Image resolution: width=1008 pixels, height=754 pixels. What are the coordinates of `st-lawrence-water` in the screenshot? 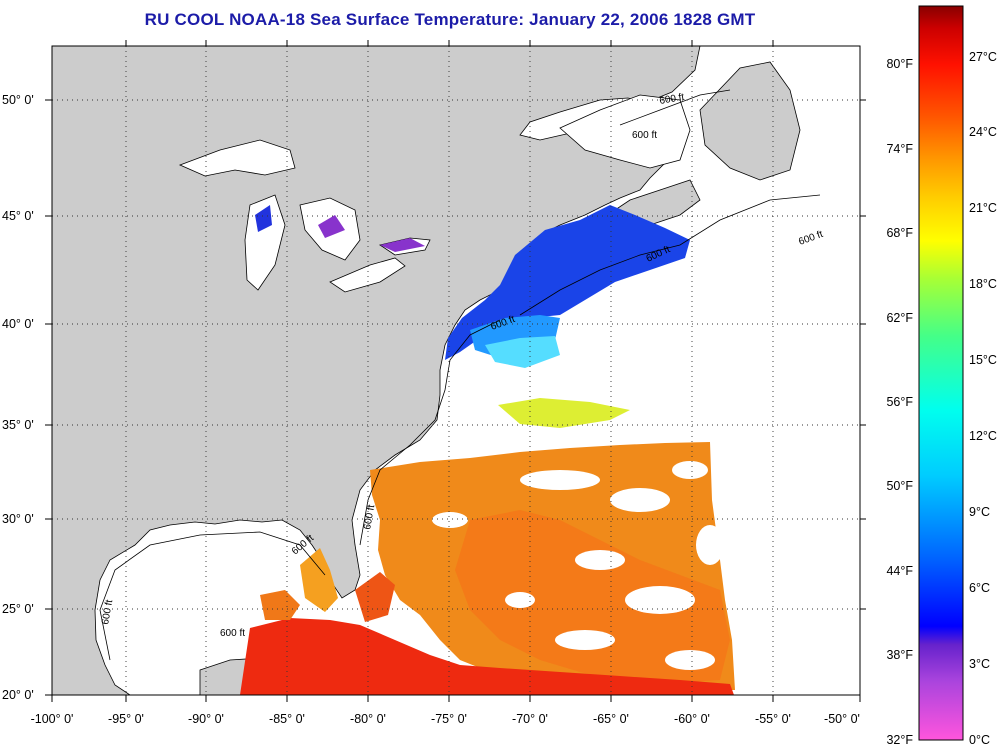 It's located at (625, 131).